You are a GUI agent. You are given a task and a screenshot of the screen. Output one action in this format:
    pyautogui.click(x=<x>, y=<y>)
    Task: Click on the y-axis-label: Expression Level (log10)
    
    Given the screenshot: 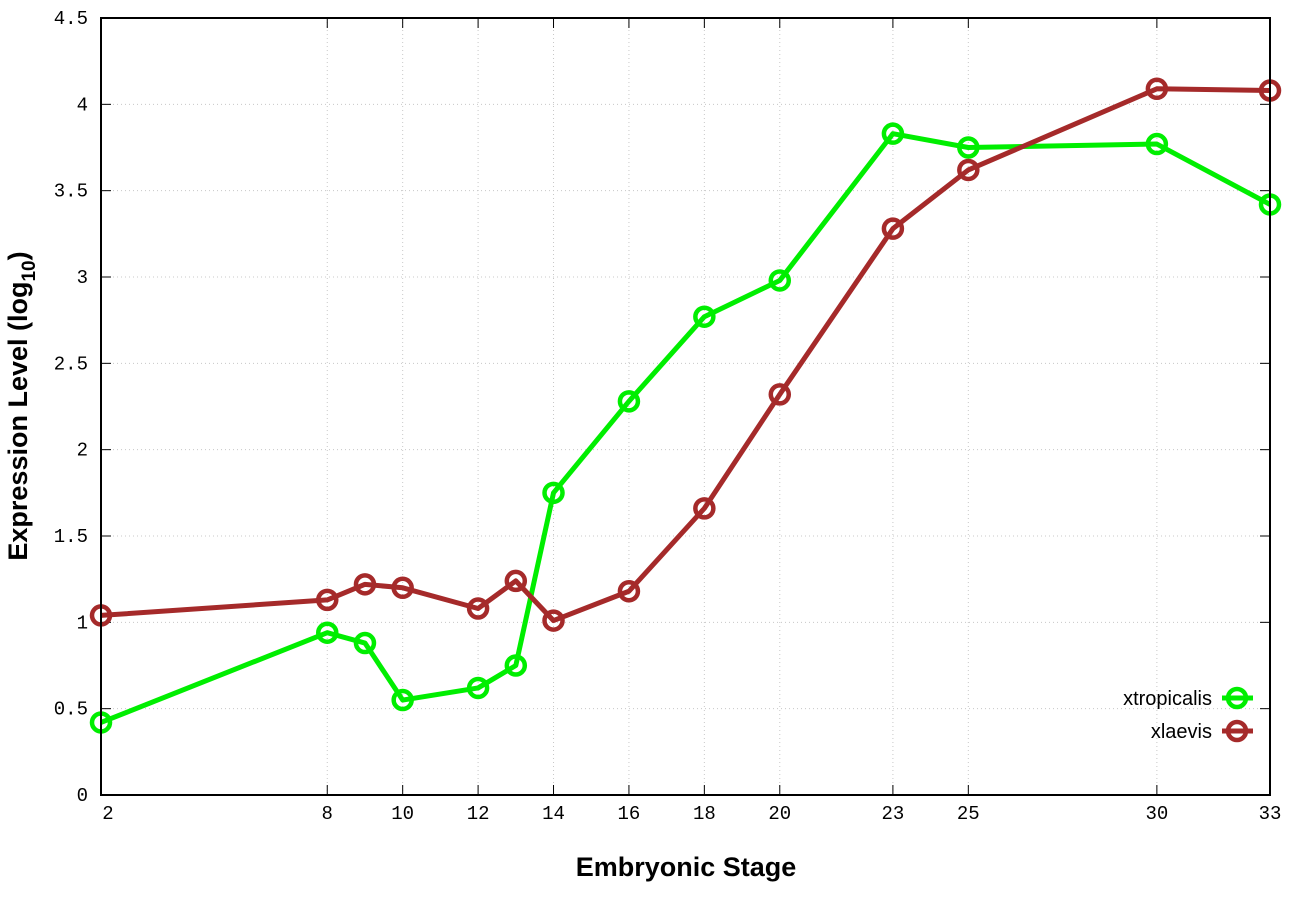 What is the action you would take?
    pyautogui.click(x=21, y=405)
    